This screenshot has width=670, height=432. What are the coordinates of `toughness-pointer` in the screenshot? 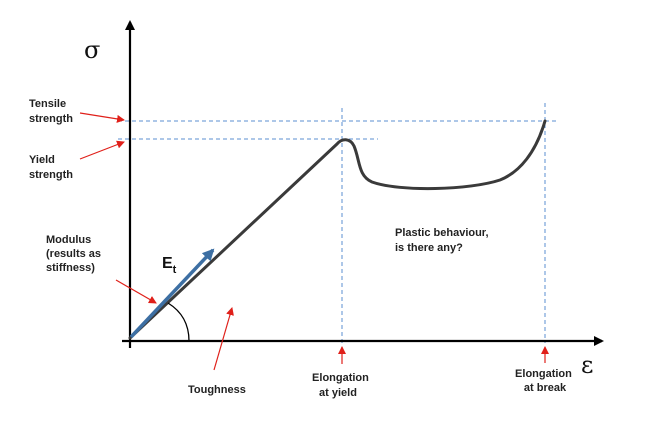 It's located at (223, 339).